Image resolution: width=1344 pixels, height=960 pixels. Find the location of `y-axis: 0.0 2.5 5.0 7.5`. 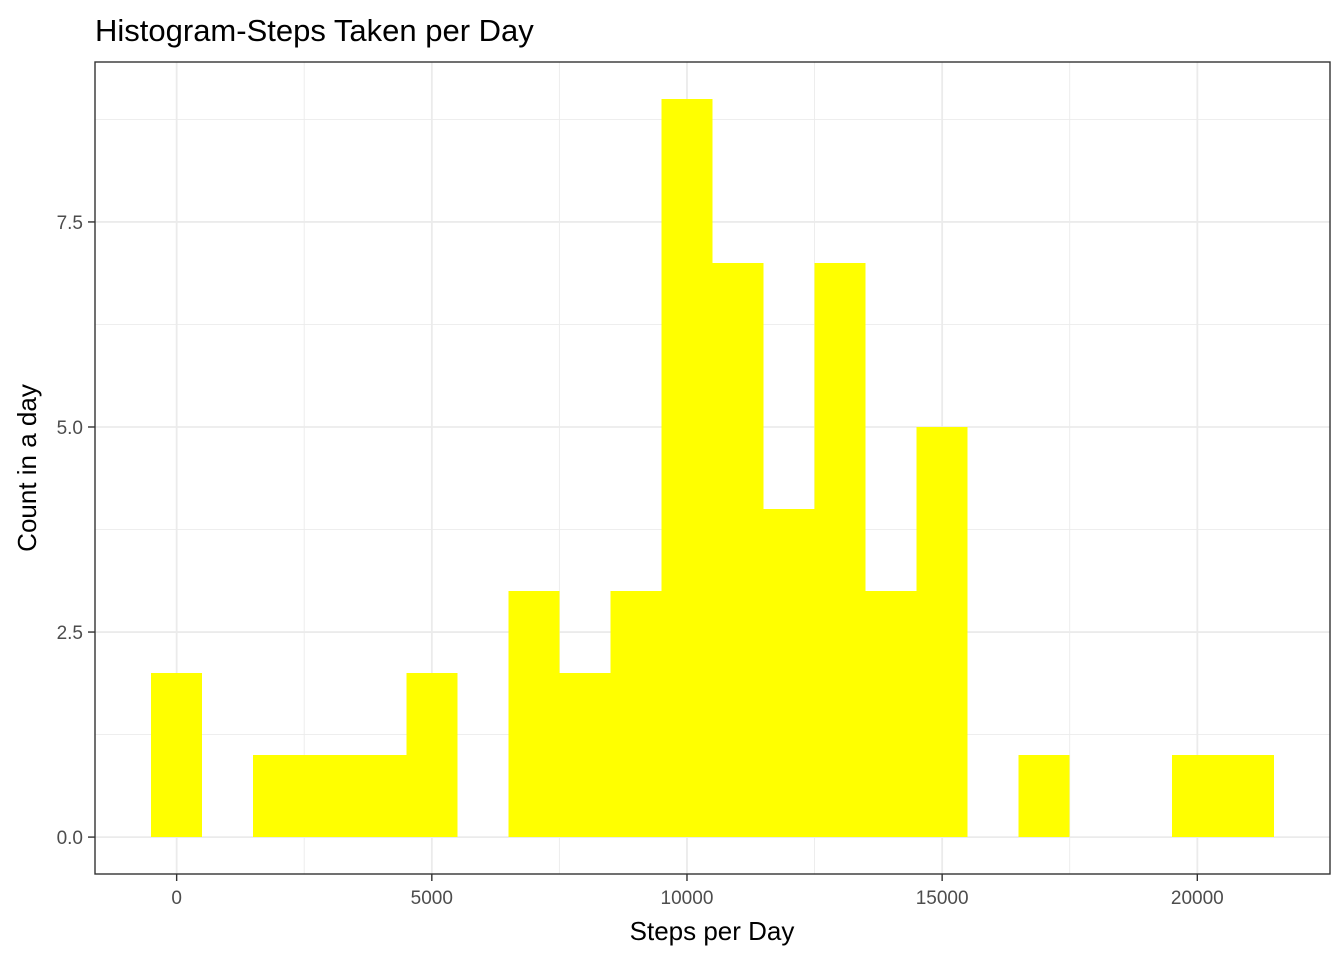

y-axis: 0.0 2.5 5.0 7.5 is located at coordinates (76, 531).